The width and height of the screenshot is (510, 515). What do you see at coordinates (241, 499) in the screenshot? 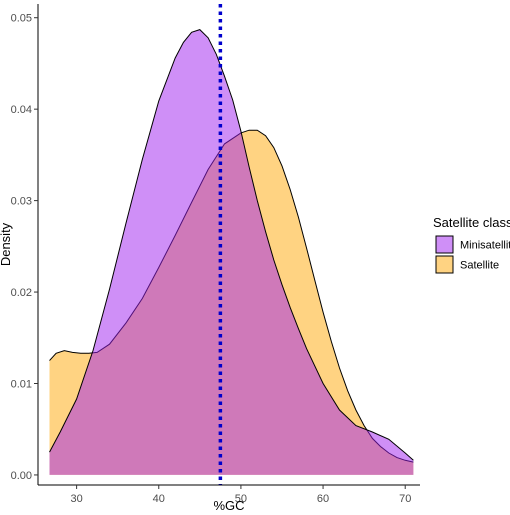
I see `x-tick-label: 50` at bounding box center [241, 499].